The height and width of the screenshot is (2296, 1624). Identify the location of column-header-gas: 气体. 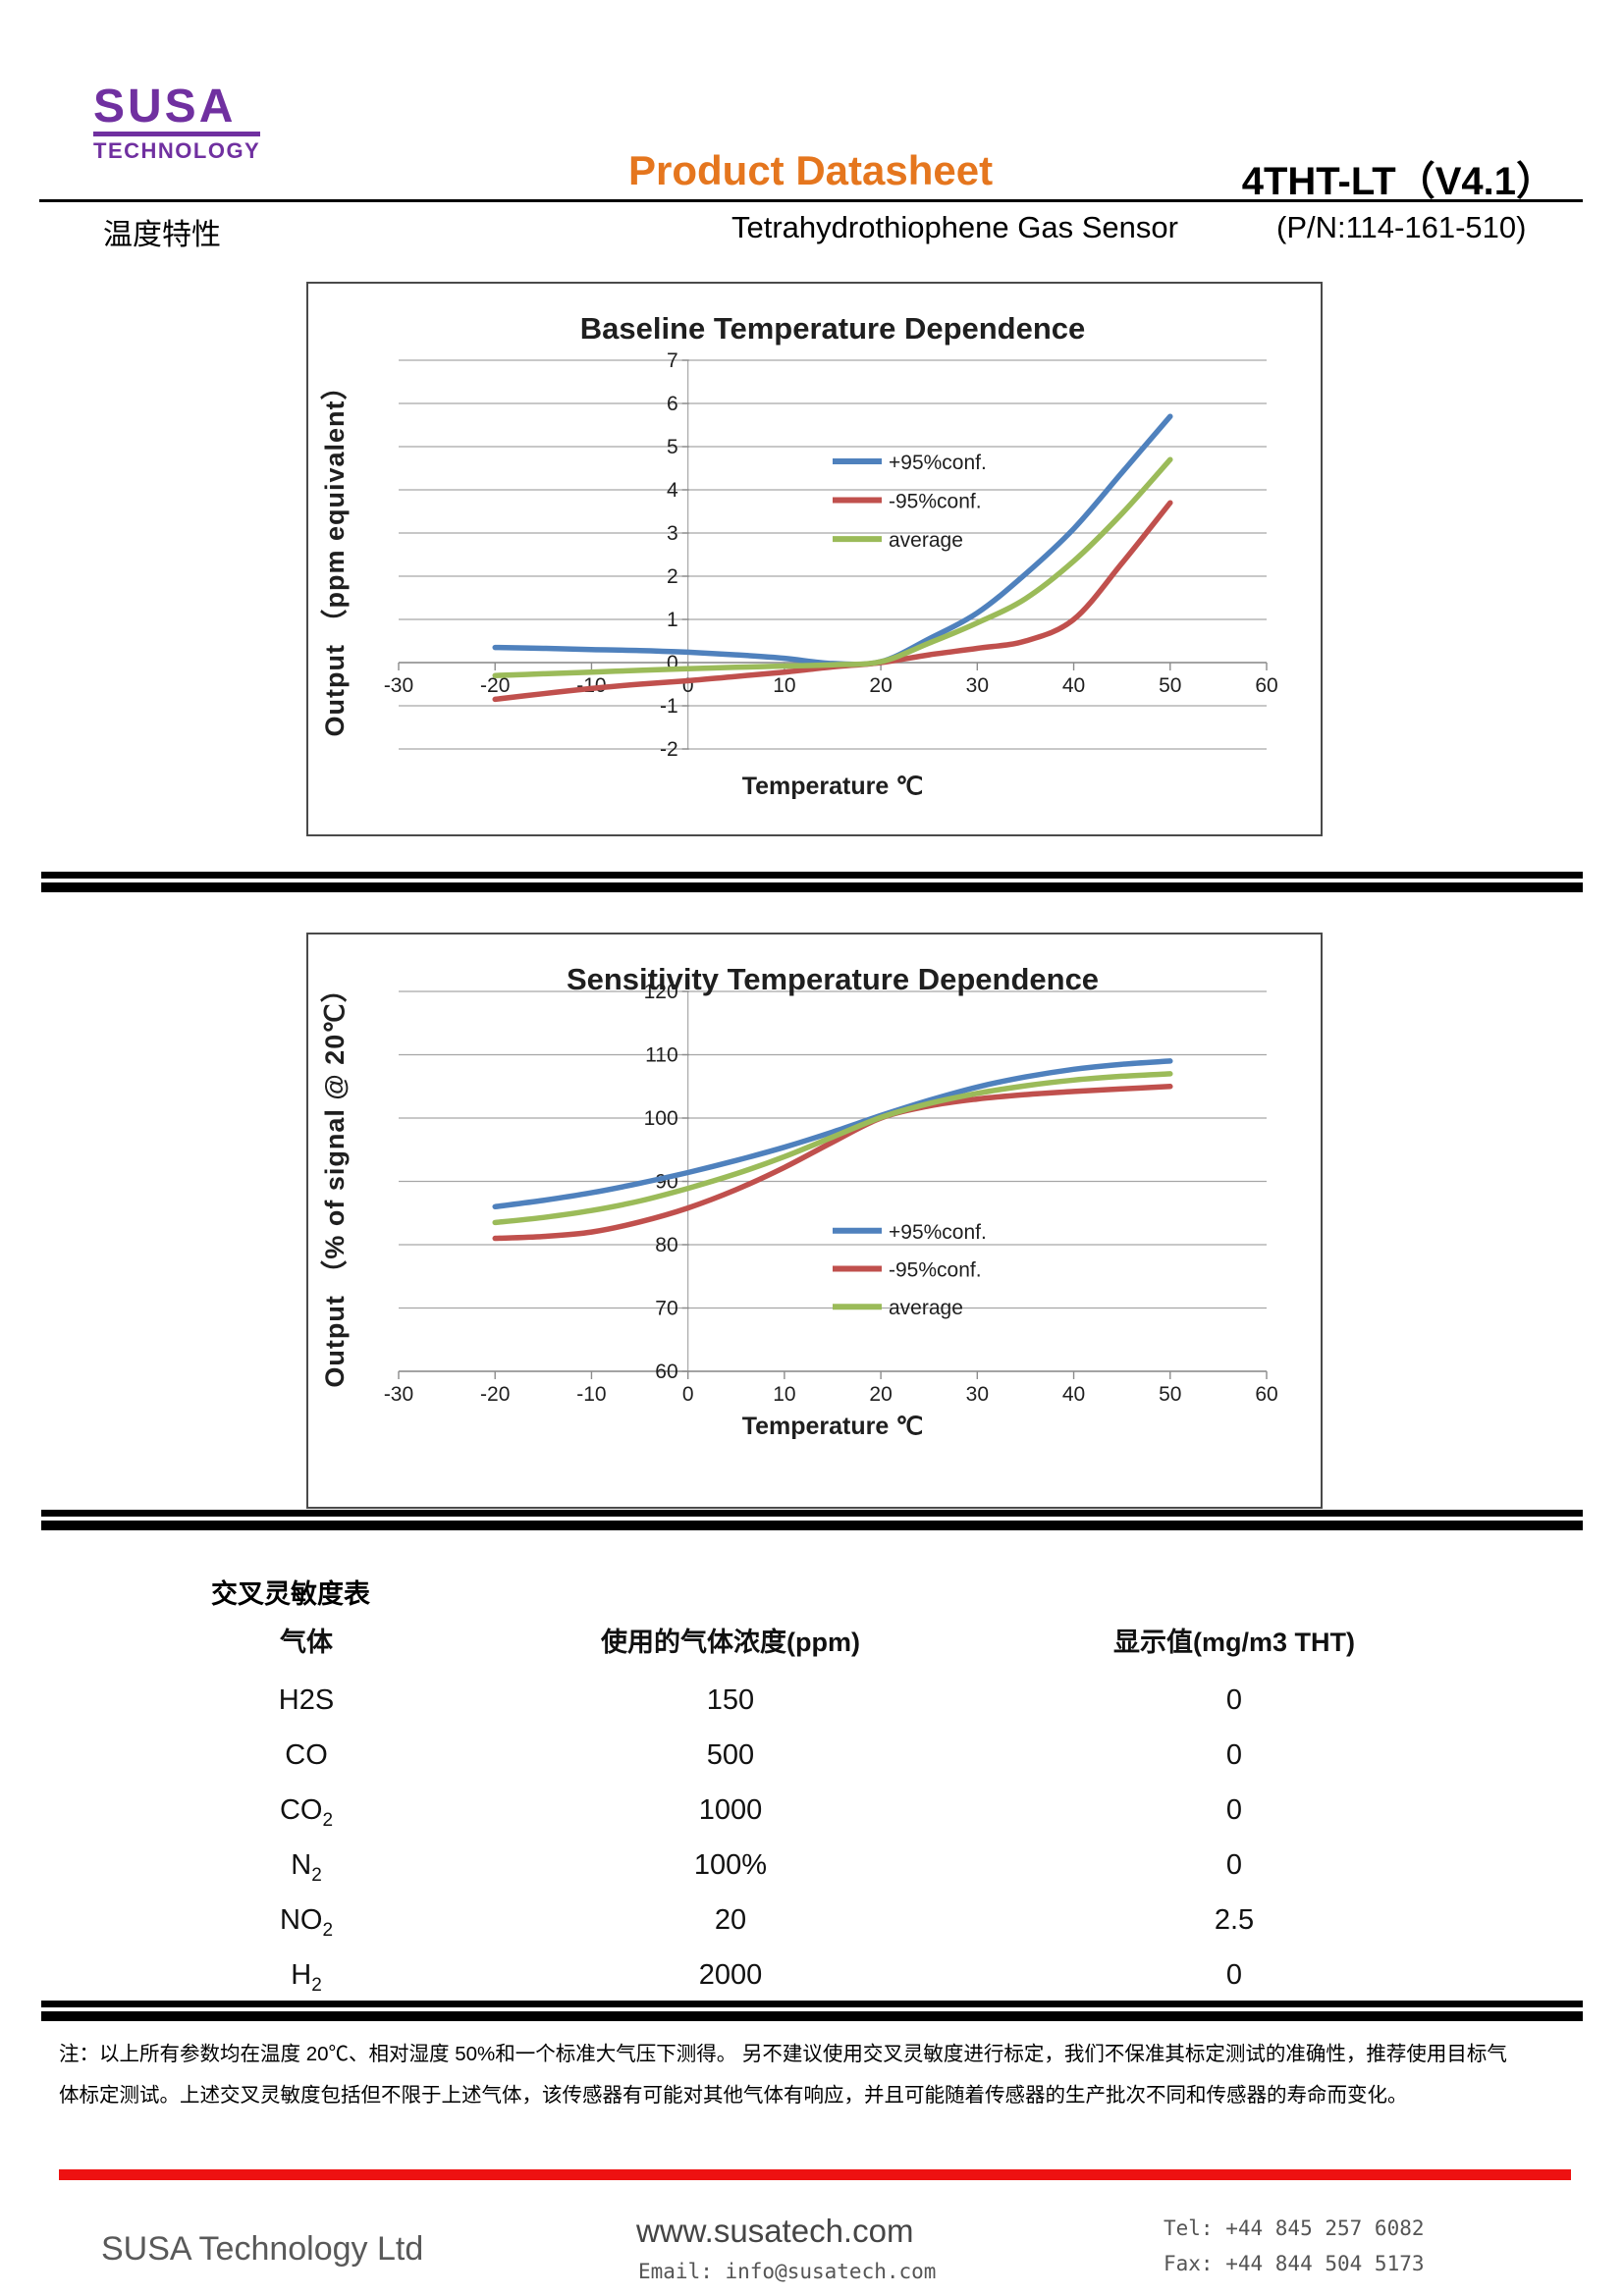
(306, 1642).